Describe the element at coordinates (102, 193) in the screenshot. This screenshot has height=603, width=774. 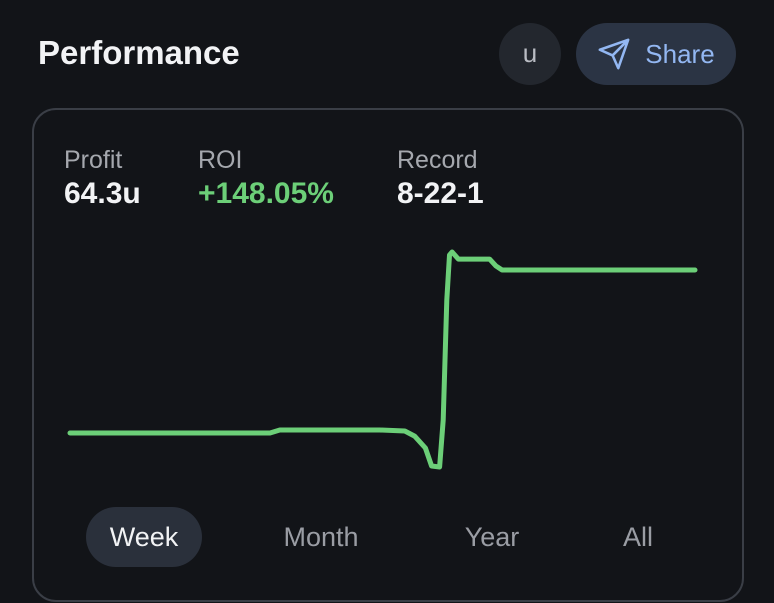
I see `stat-value: 64.3u` at that location.